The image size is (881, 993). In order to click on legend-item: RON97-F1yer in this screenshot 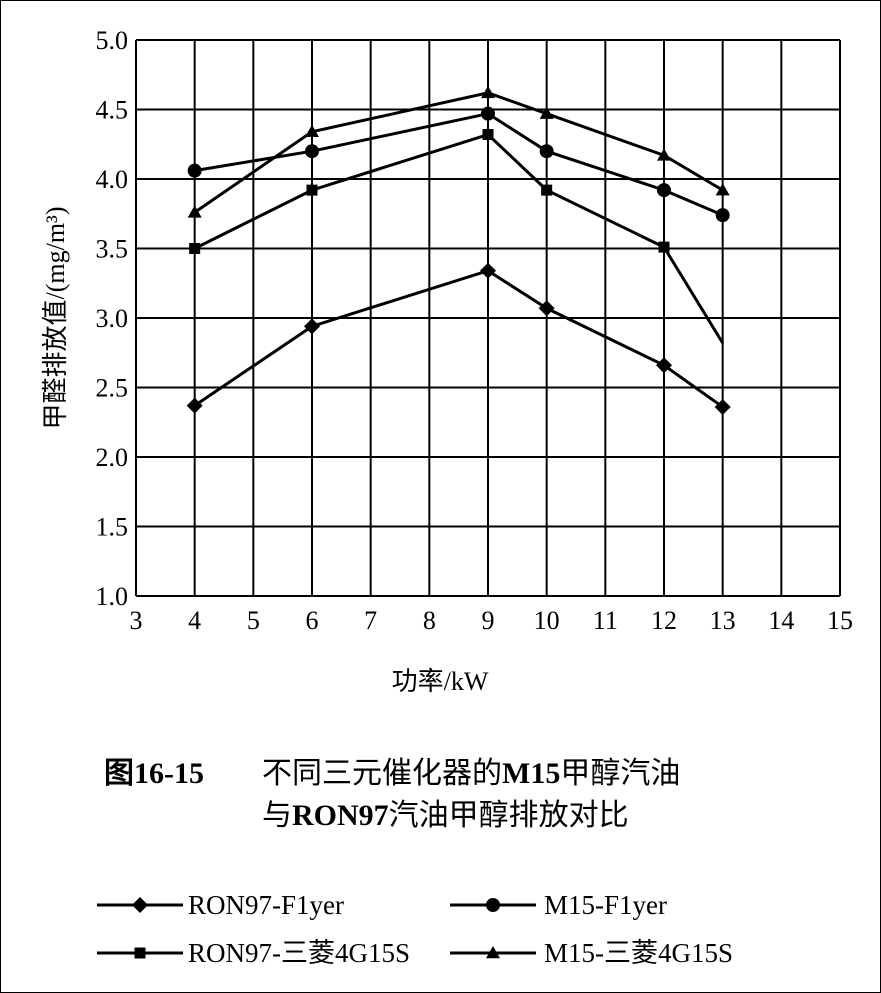, I will do `click(220, 905)`.